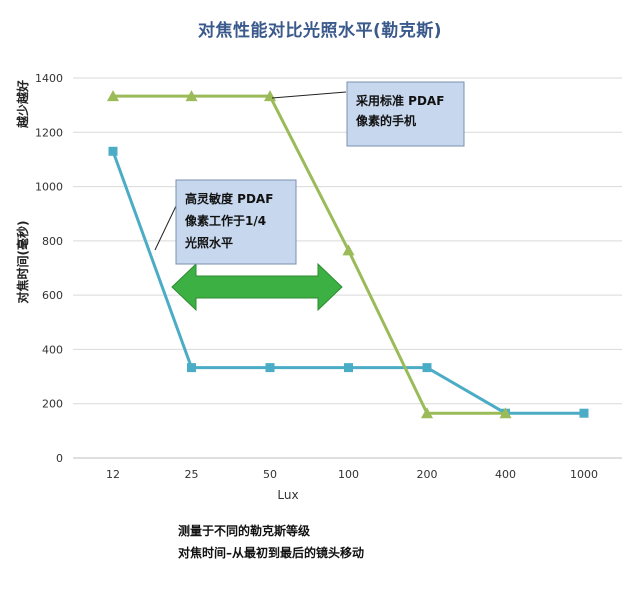 The width and height of the screenshot is (640, 592). Describe the element at coordinates (505, 474) in the screenshot. I see `x-tick-label: 400` at that location.